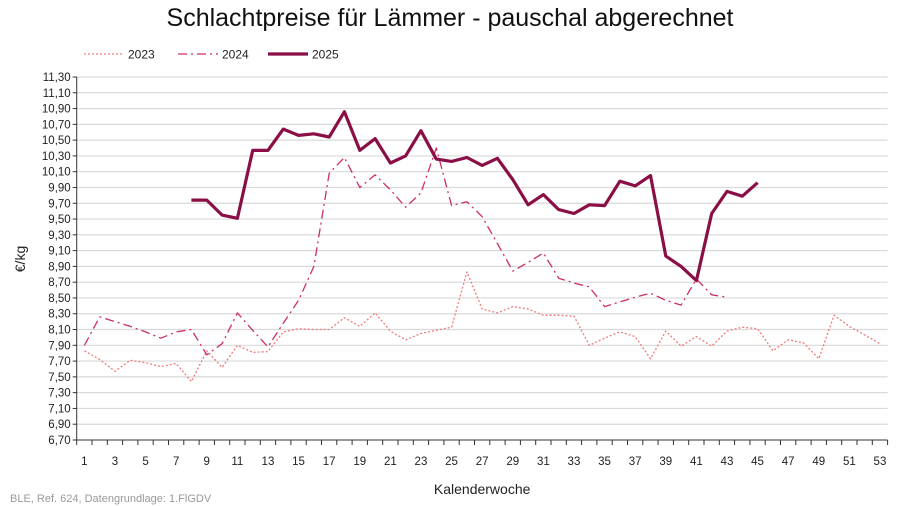  I want to click on y-tick-label: 10,70, so click(56, 125).